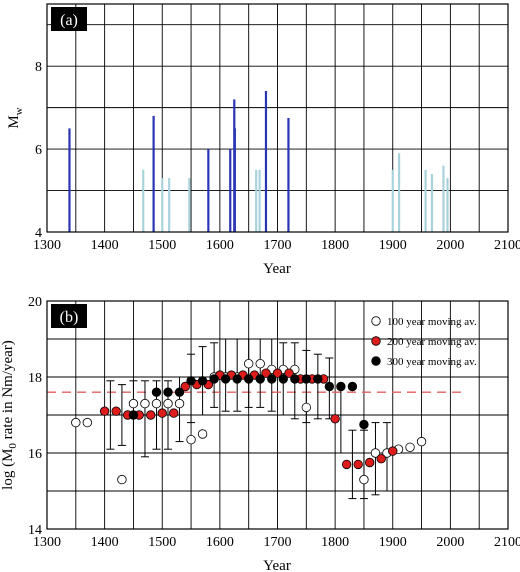 The height and width of the screenshot is (572, 520). Describe the element at coordinates (376, 321) in the screenshot. I see `legend-marker-100yr` at that location.